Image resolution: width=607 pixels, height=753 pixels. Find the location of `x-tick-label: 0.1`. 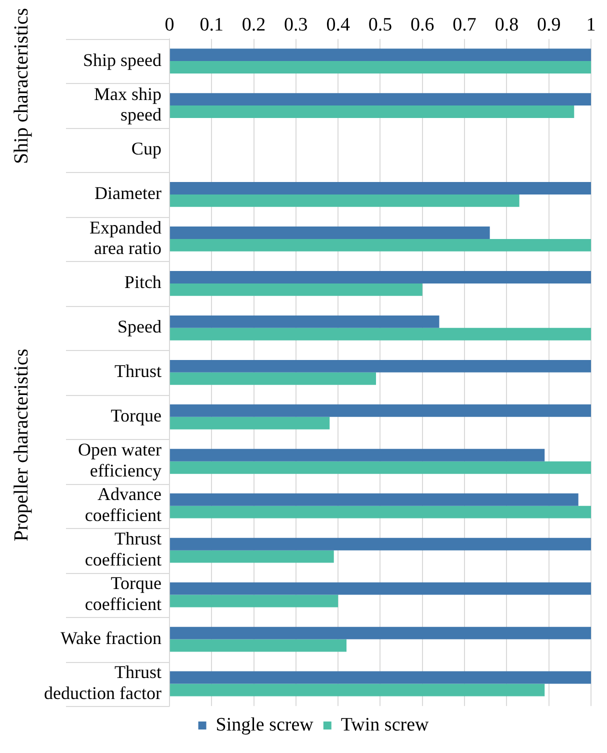

x-tick-label: 0.1 is located at coordinates (212, 25).